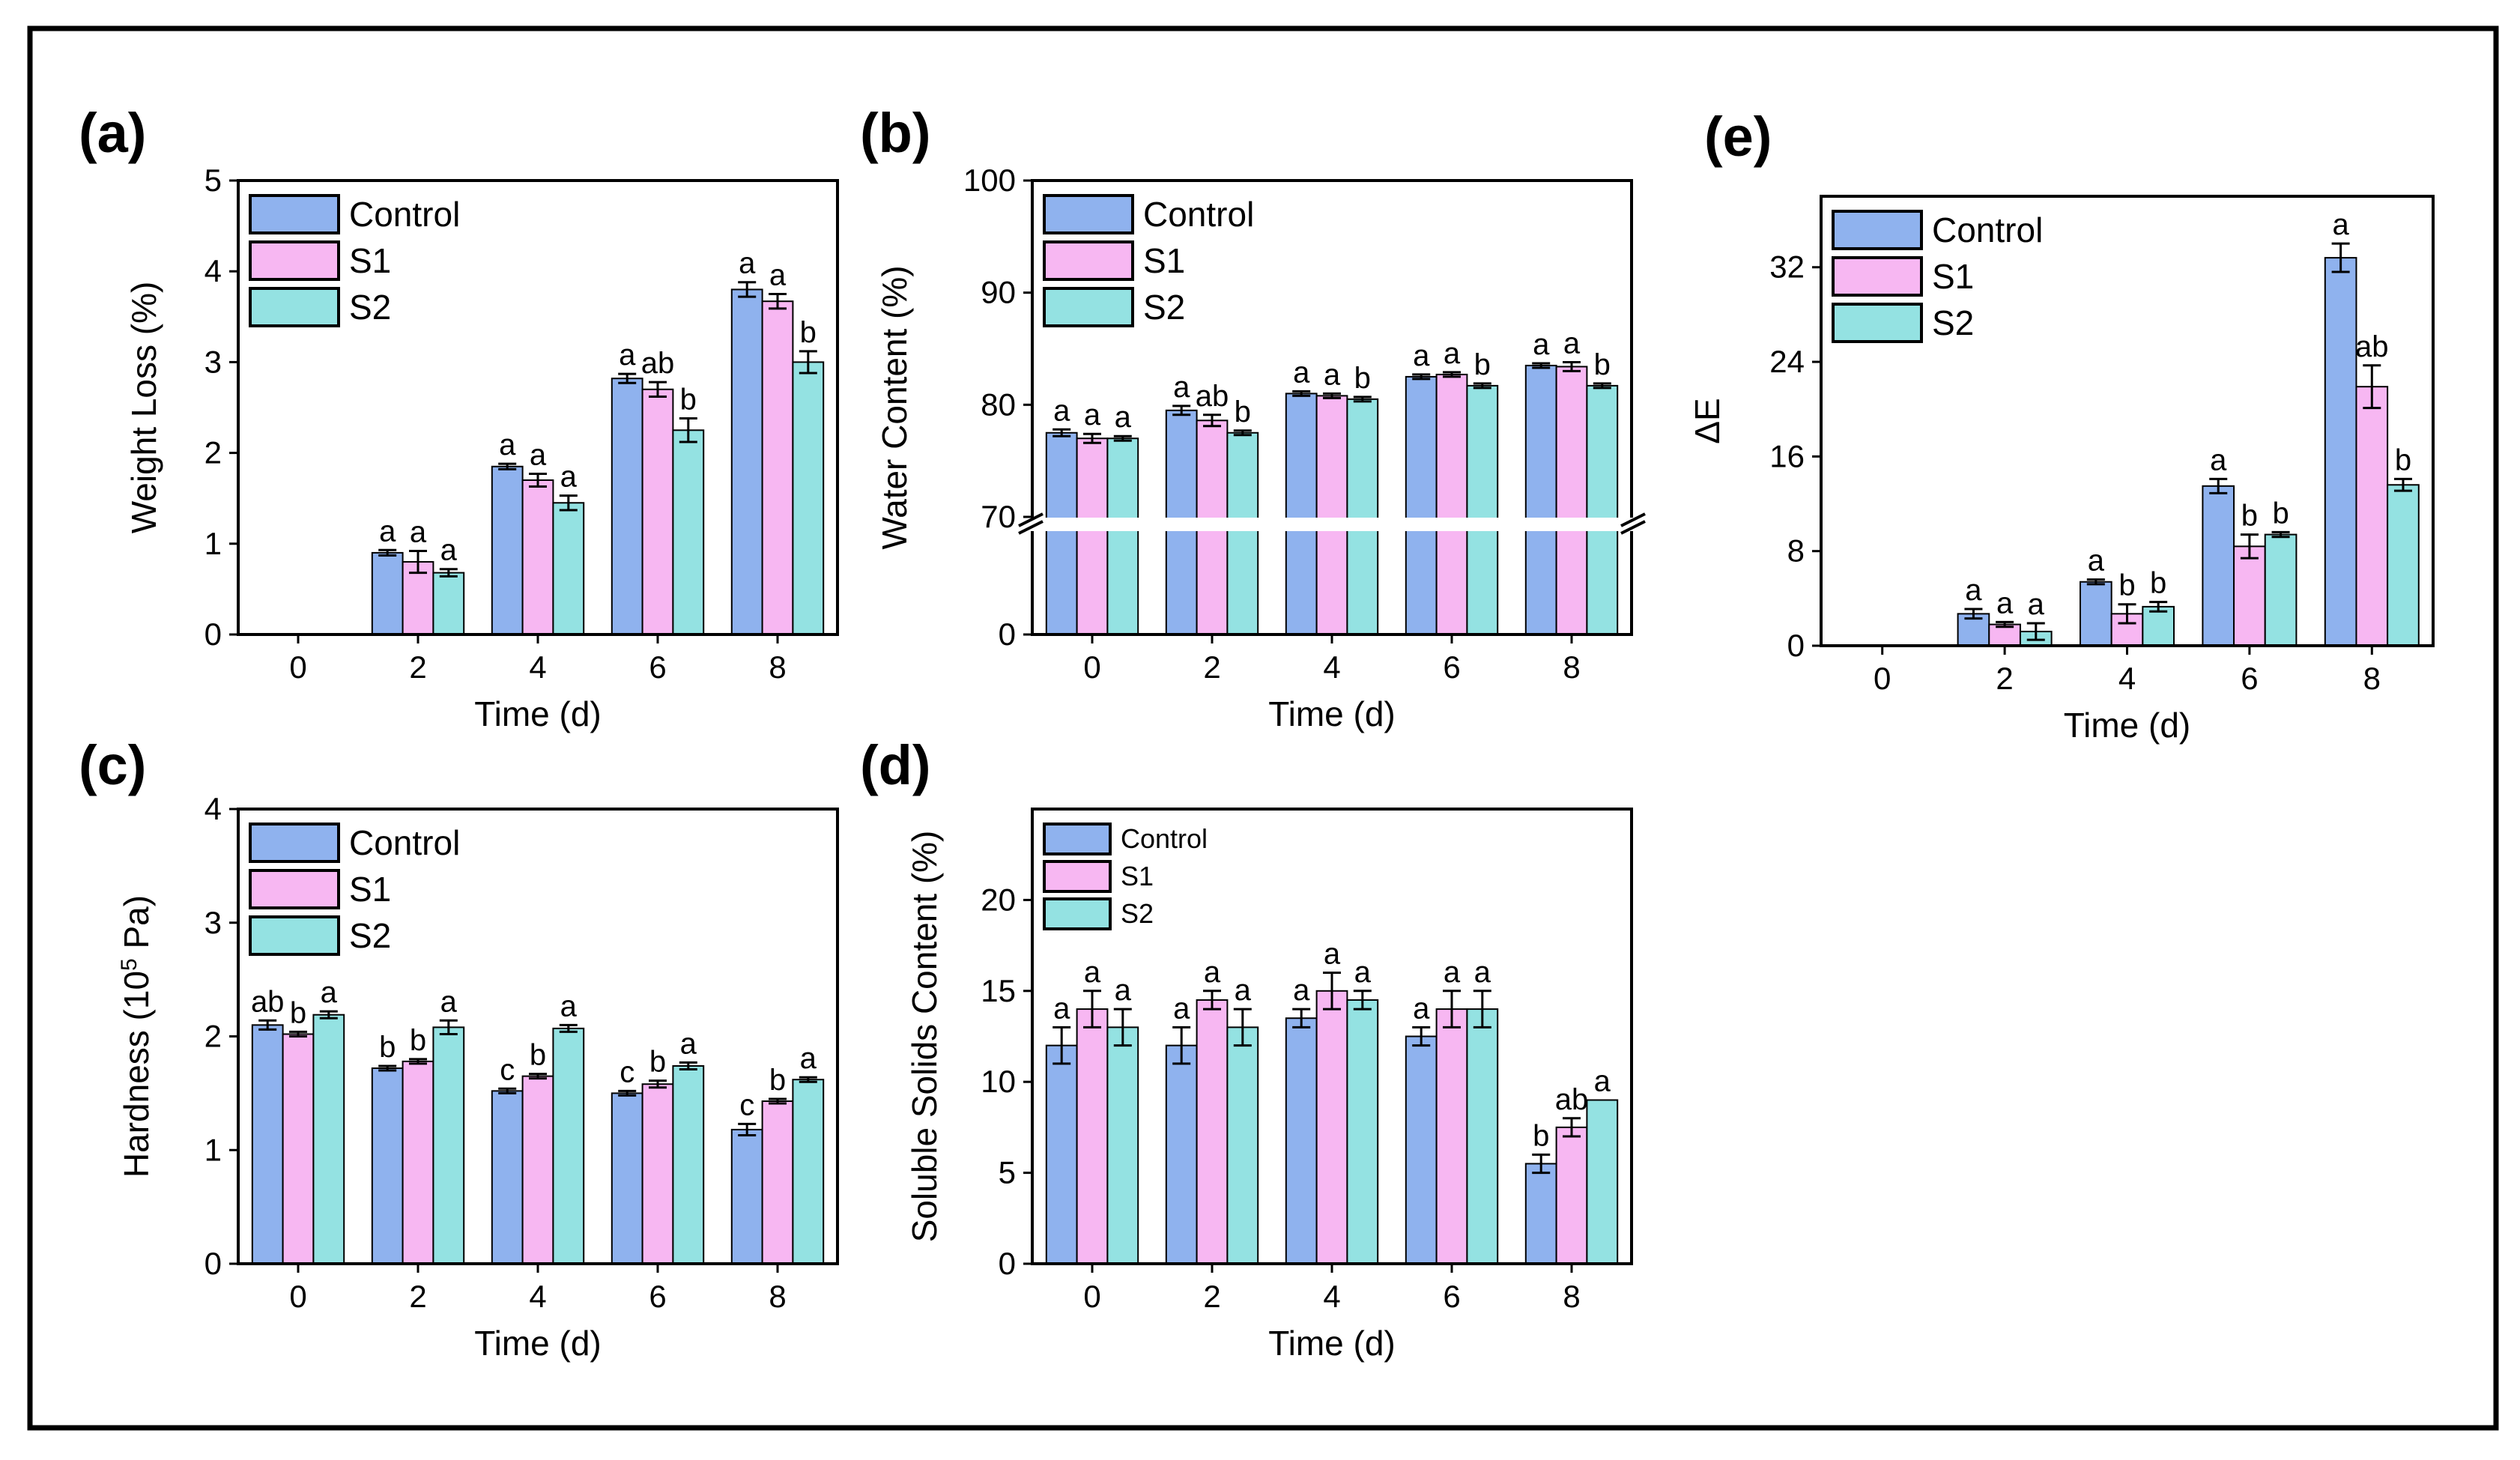 The height and width of the screenshot is (1460, 2520). What do you see at coordinates (213, 270) in the screenshot?
I see `y-tick-label: 4` at bounding box center [213, 270].